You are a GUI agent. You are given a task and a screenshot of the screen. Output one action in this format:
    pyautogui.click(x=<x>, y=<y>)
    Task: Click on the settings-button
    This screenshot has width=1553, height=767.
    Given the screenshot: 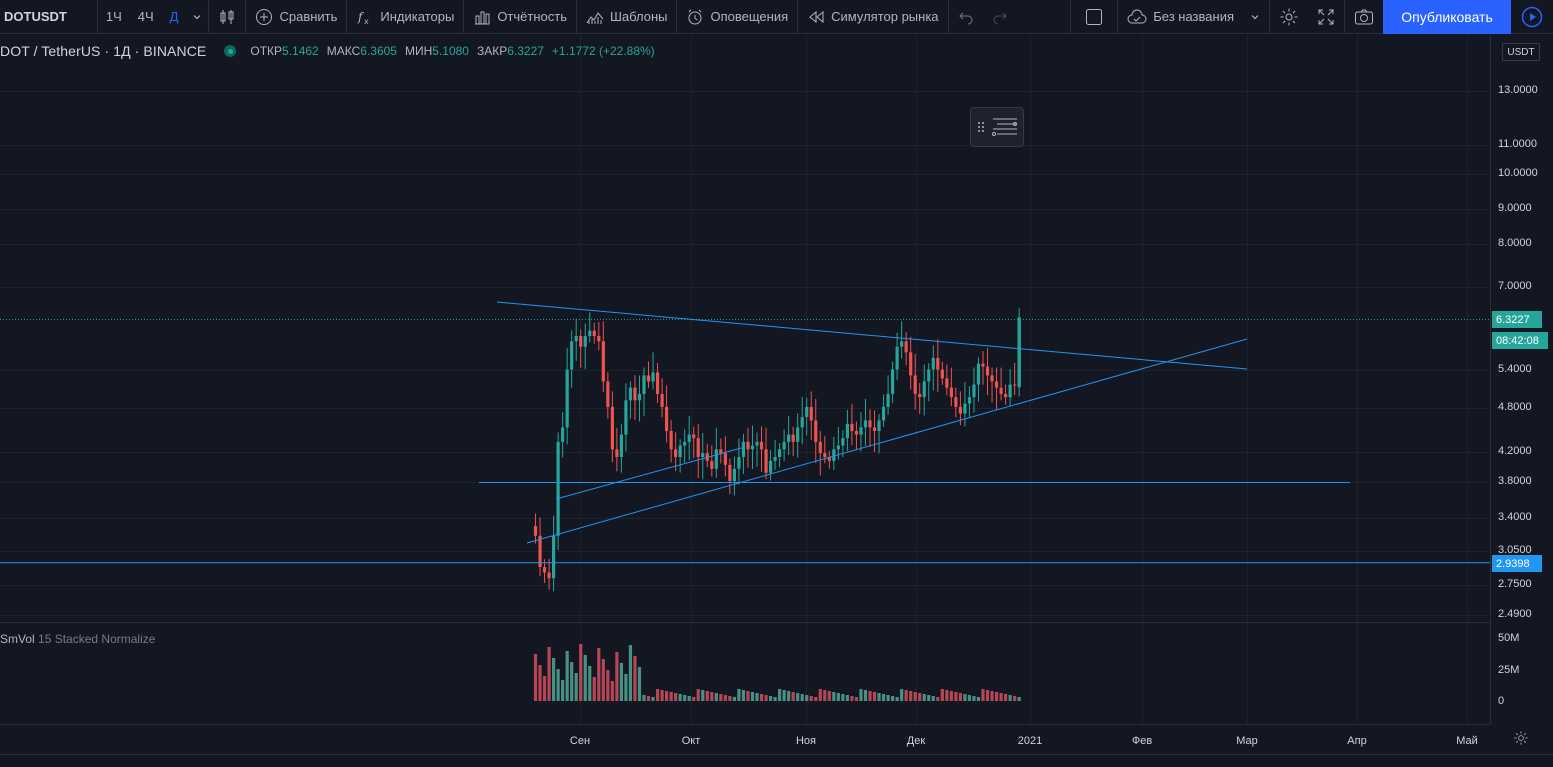 What is the action you would take?
    pyautogui.click(x=1289, y=17)
    